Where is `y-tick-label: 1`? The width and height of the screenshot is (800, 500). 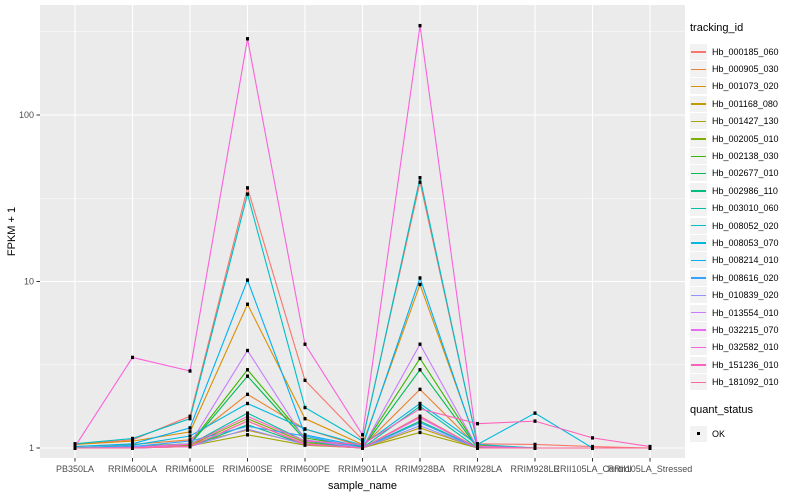
y-tick-label: 1 is located at coordinates (31, 448).